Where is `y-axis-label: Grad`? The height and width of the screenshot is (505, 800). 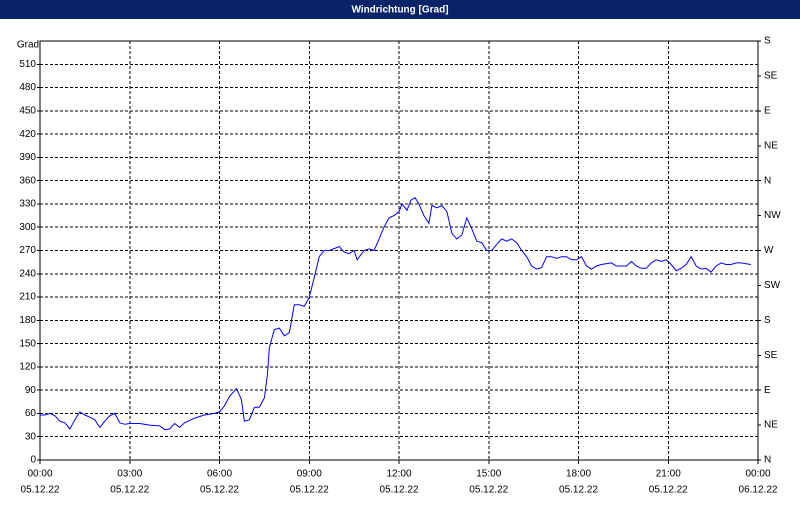 y-axis-label: Grad is located at coordinates (28, 45).